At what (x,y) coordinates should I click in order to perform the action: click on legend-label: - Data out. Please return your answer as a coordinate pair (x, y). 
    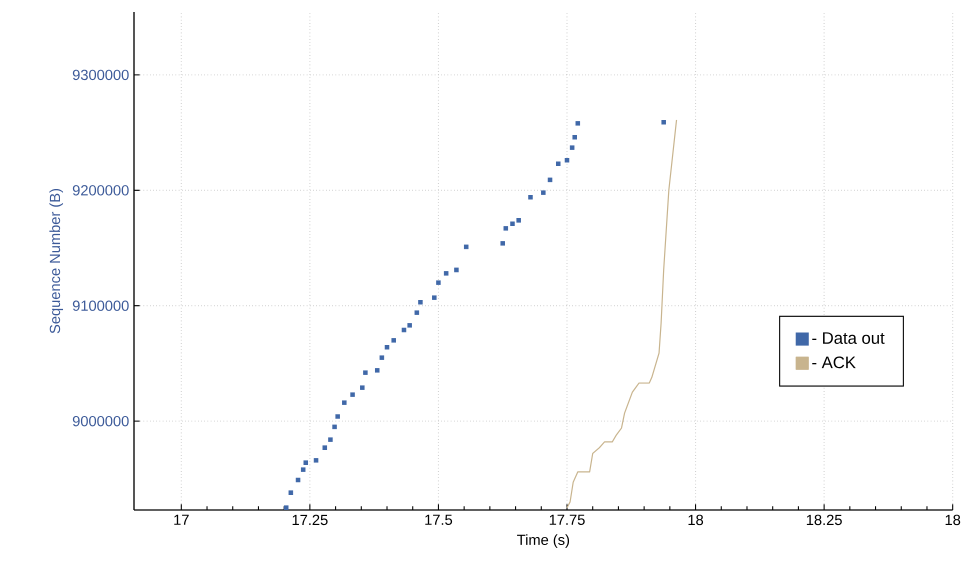
    Looking at the image, I should click on (848, 338).